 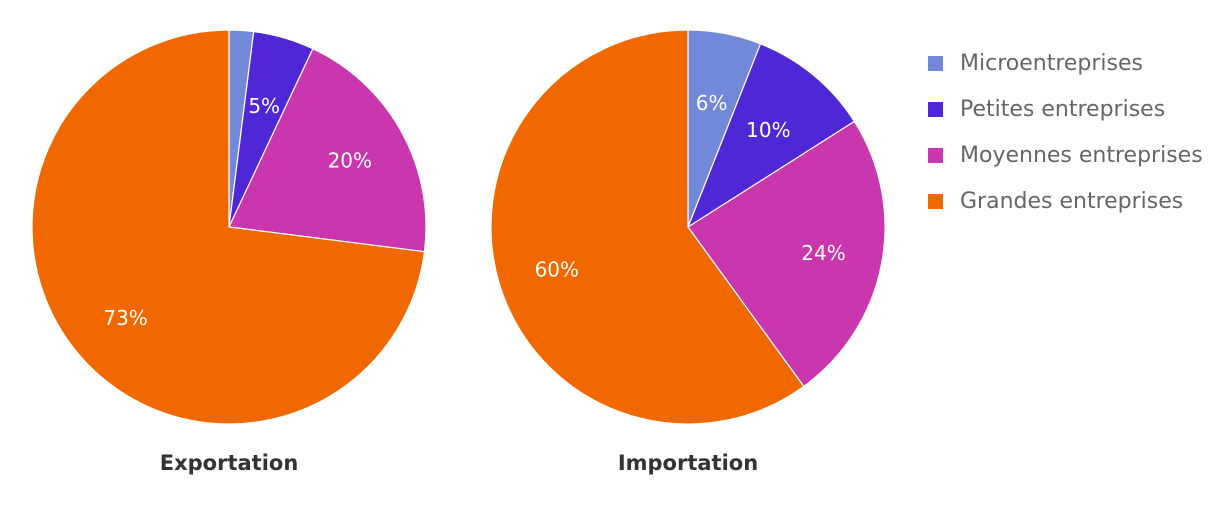 What do you see at coordinates (125, 318) in the screenshot?
I see `slice-label-exportation-grandes-entreprises: 73%` at bounding box center [125, 318].